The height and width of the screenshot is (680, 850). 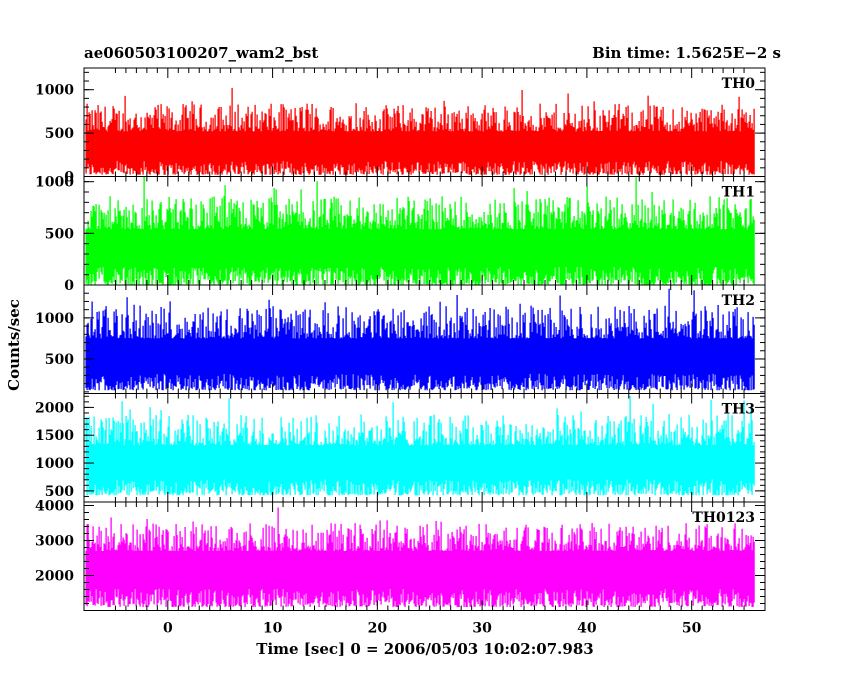 I want to click on panel-label: TH0123, so click(x=723, y=518).